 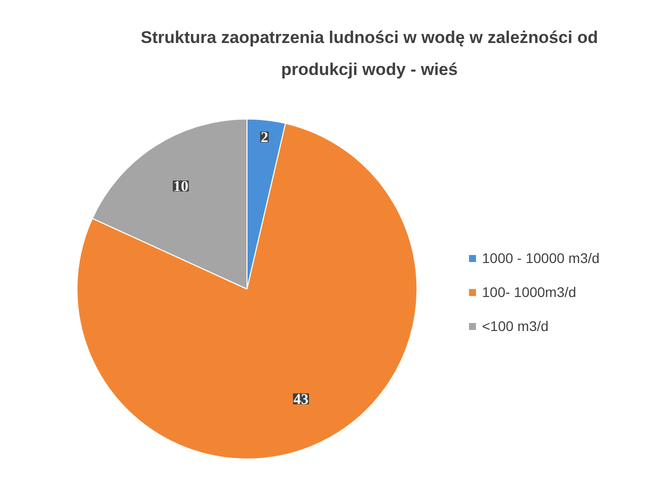 I want to click on data-label: 10, so click(x=180, y=187).